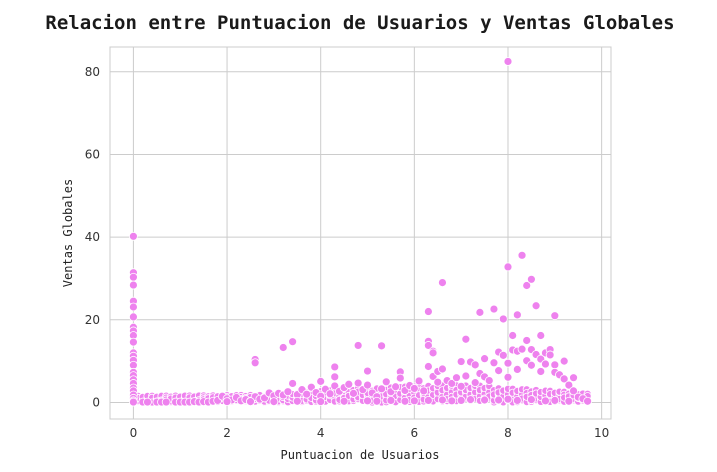 This screenshot has height=472, width=717. Describe the element at coordinates (96, 402) in the screenshot. I see `y-tick-label: 0` at that location.